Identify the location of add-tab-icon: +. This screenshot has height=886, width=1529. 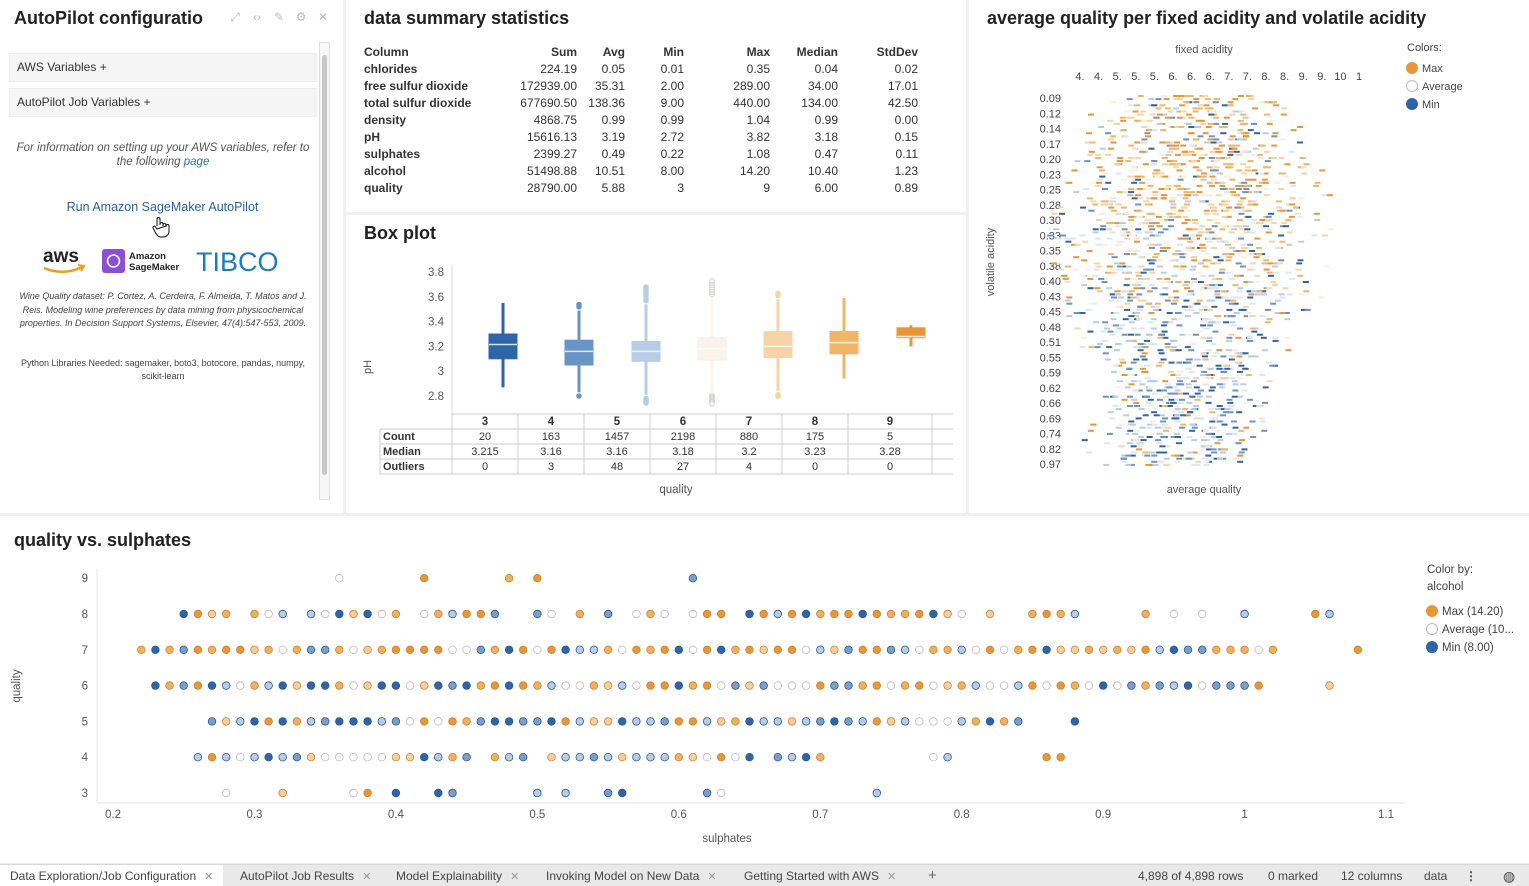
(932, 875).